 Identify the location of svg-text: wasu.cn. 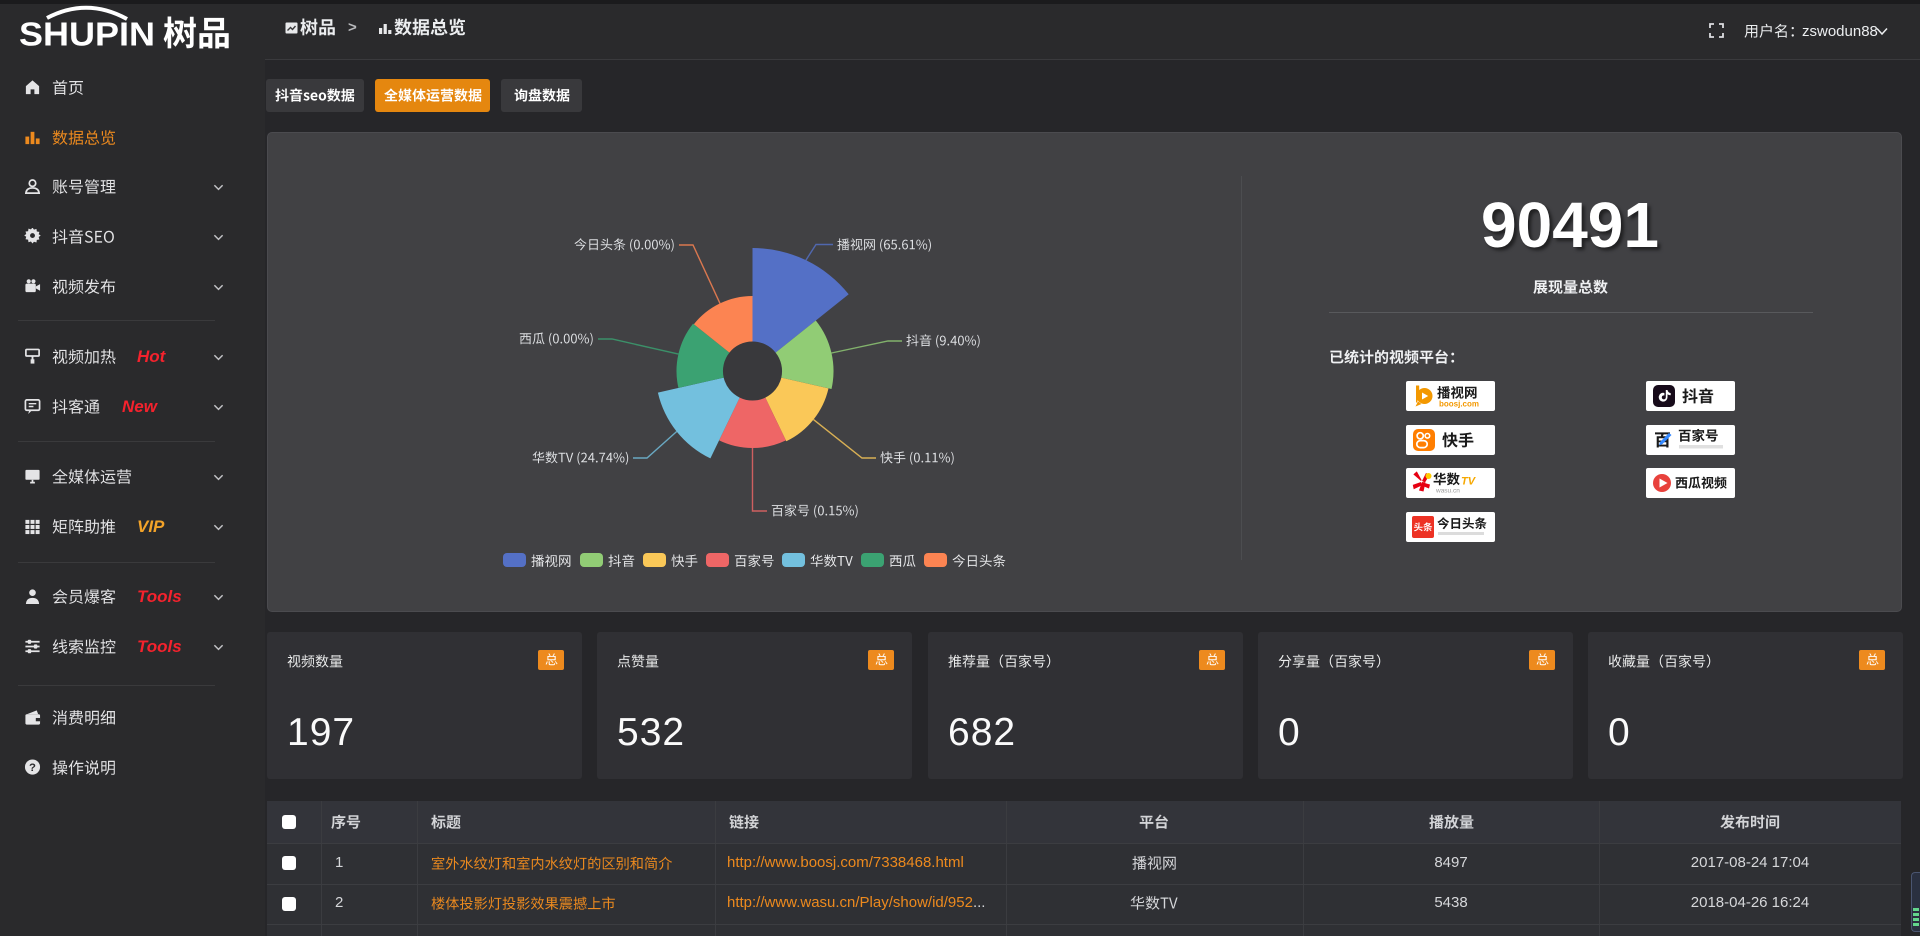
(1447, 491).